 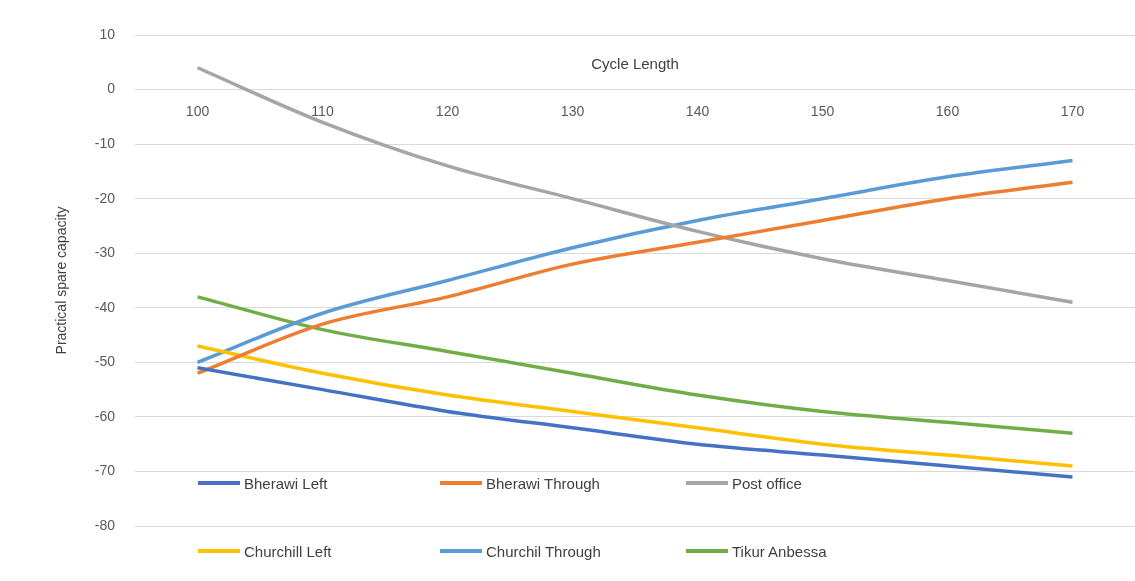 What do you see at coordinates (105, 415) in the screenshot?
I see `y-tick-label: -60` at bounding box center [105, 415].